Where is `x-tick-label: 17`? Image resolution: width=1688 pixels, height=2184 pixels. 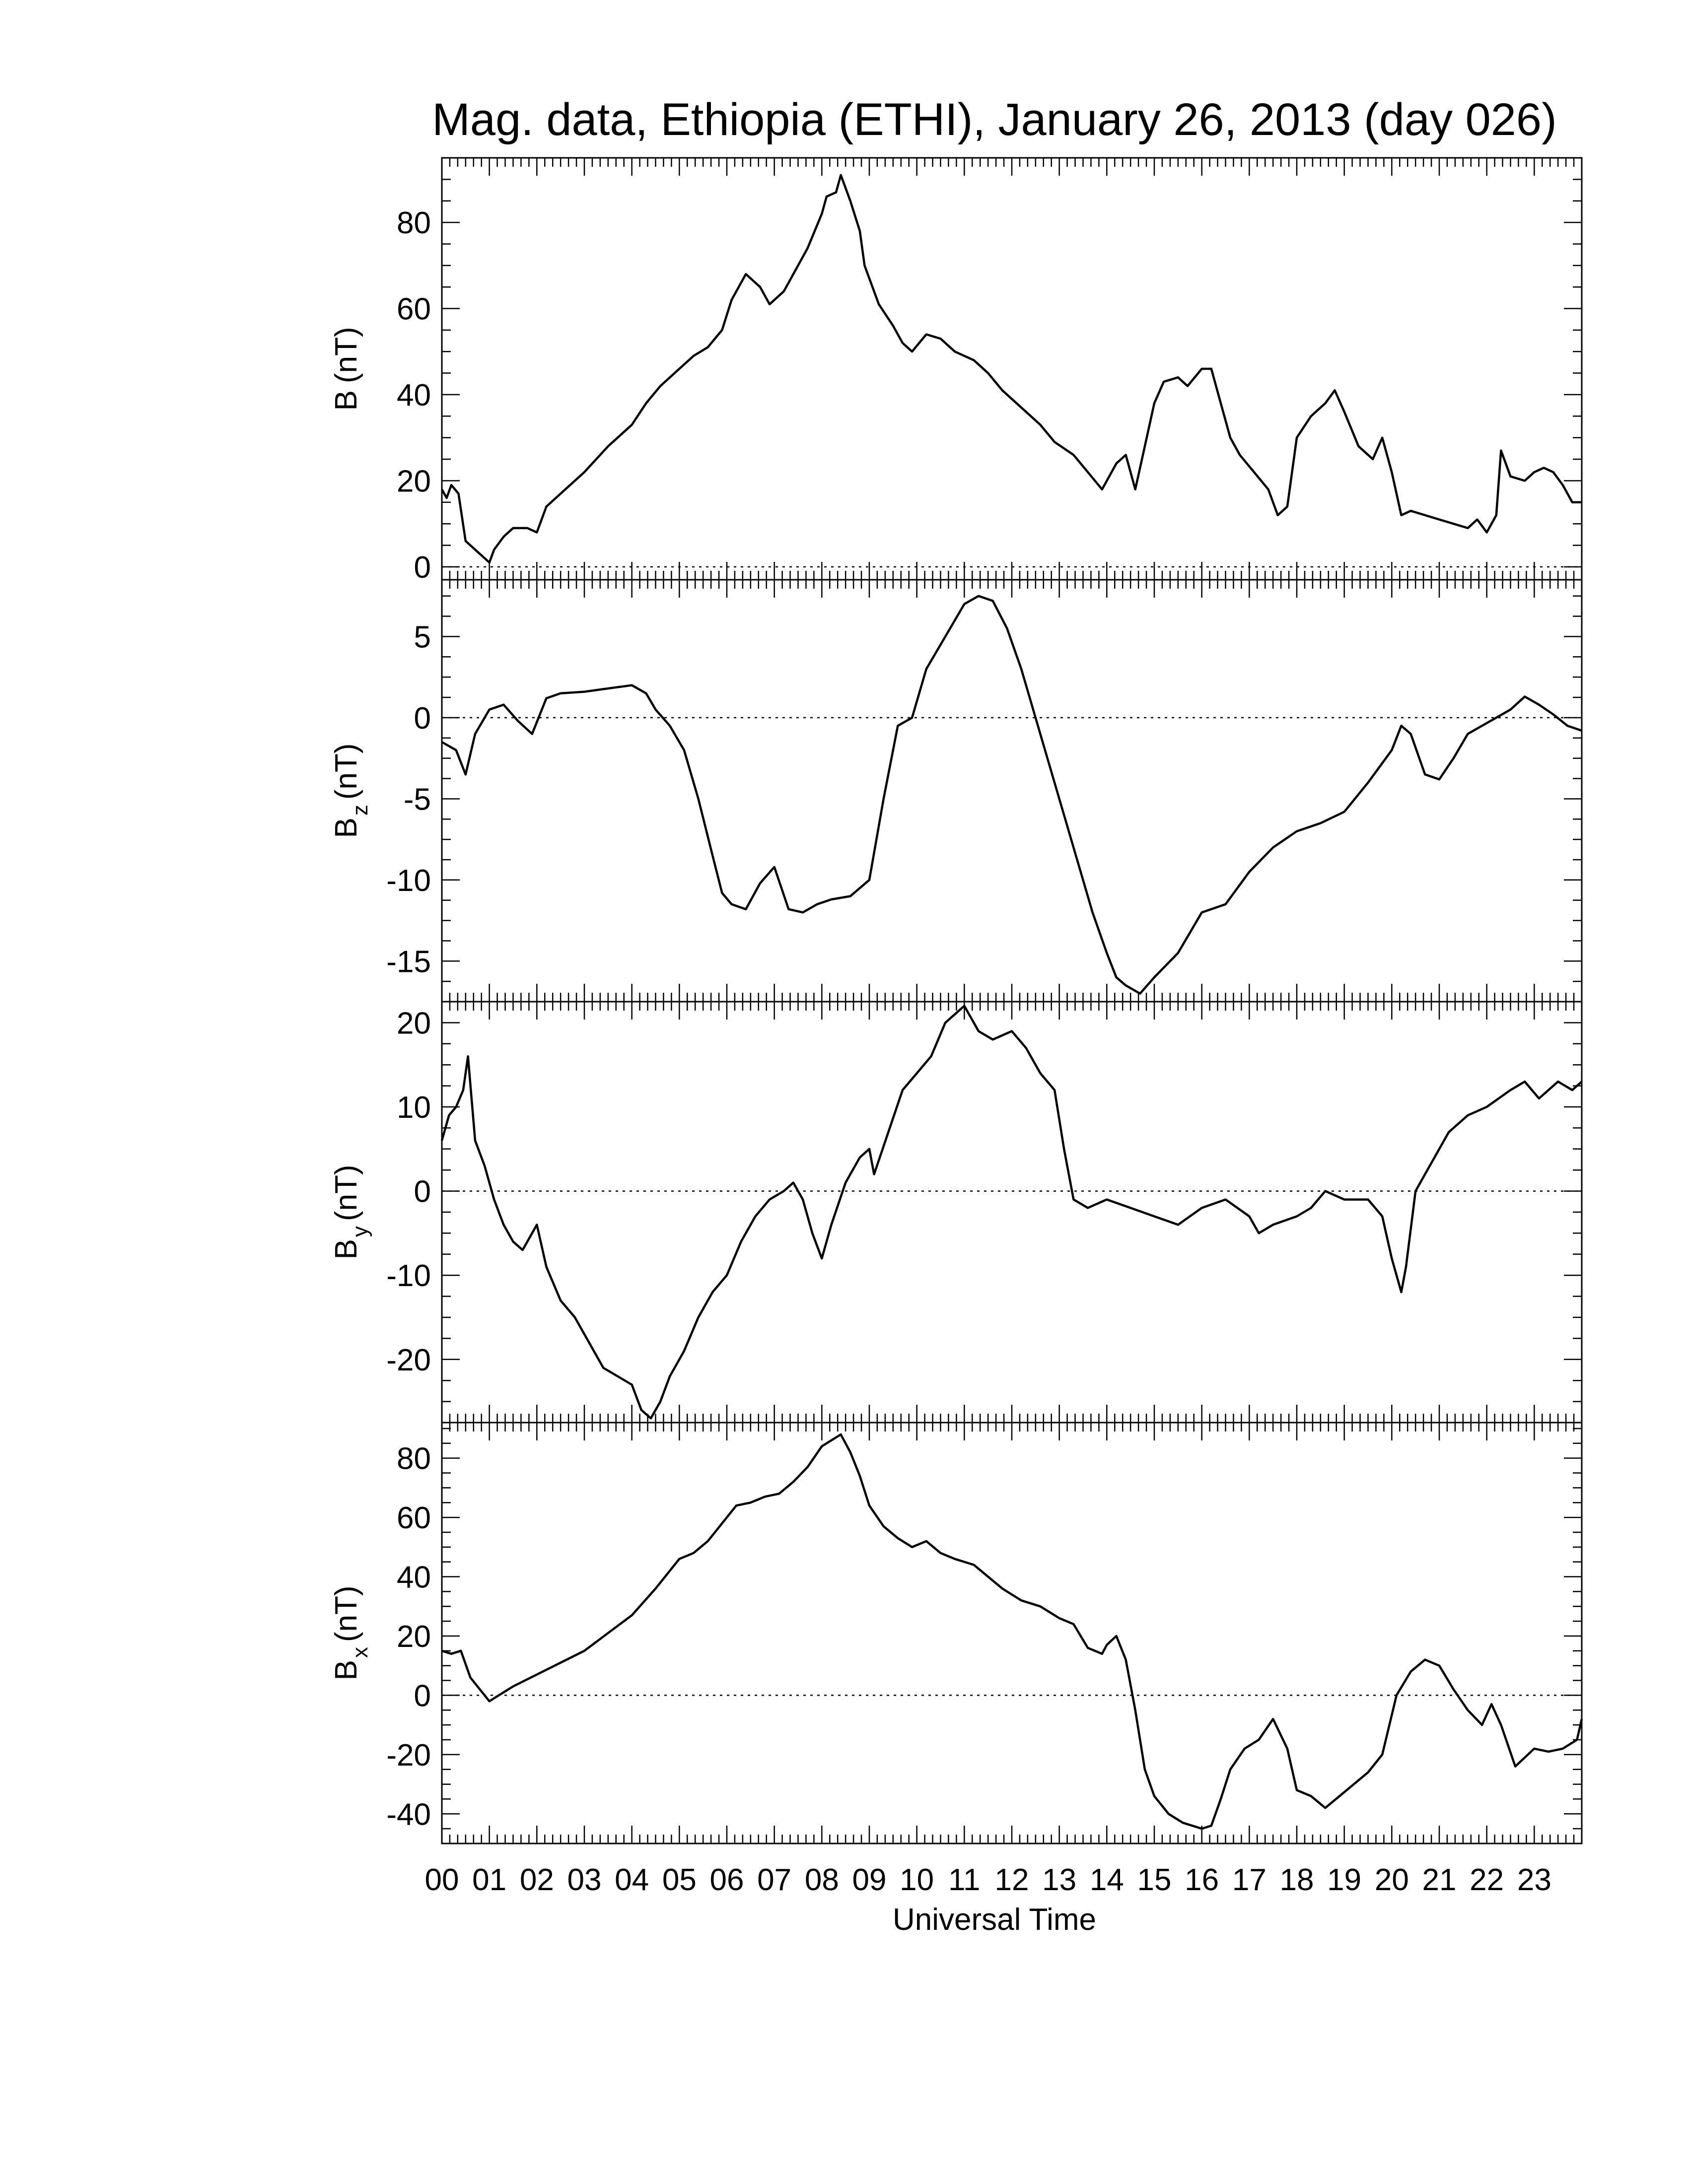
x-tick-label: 17 is located at coordinates (1249, 1880).